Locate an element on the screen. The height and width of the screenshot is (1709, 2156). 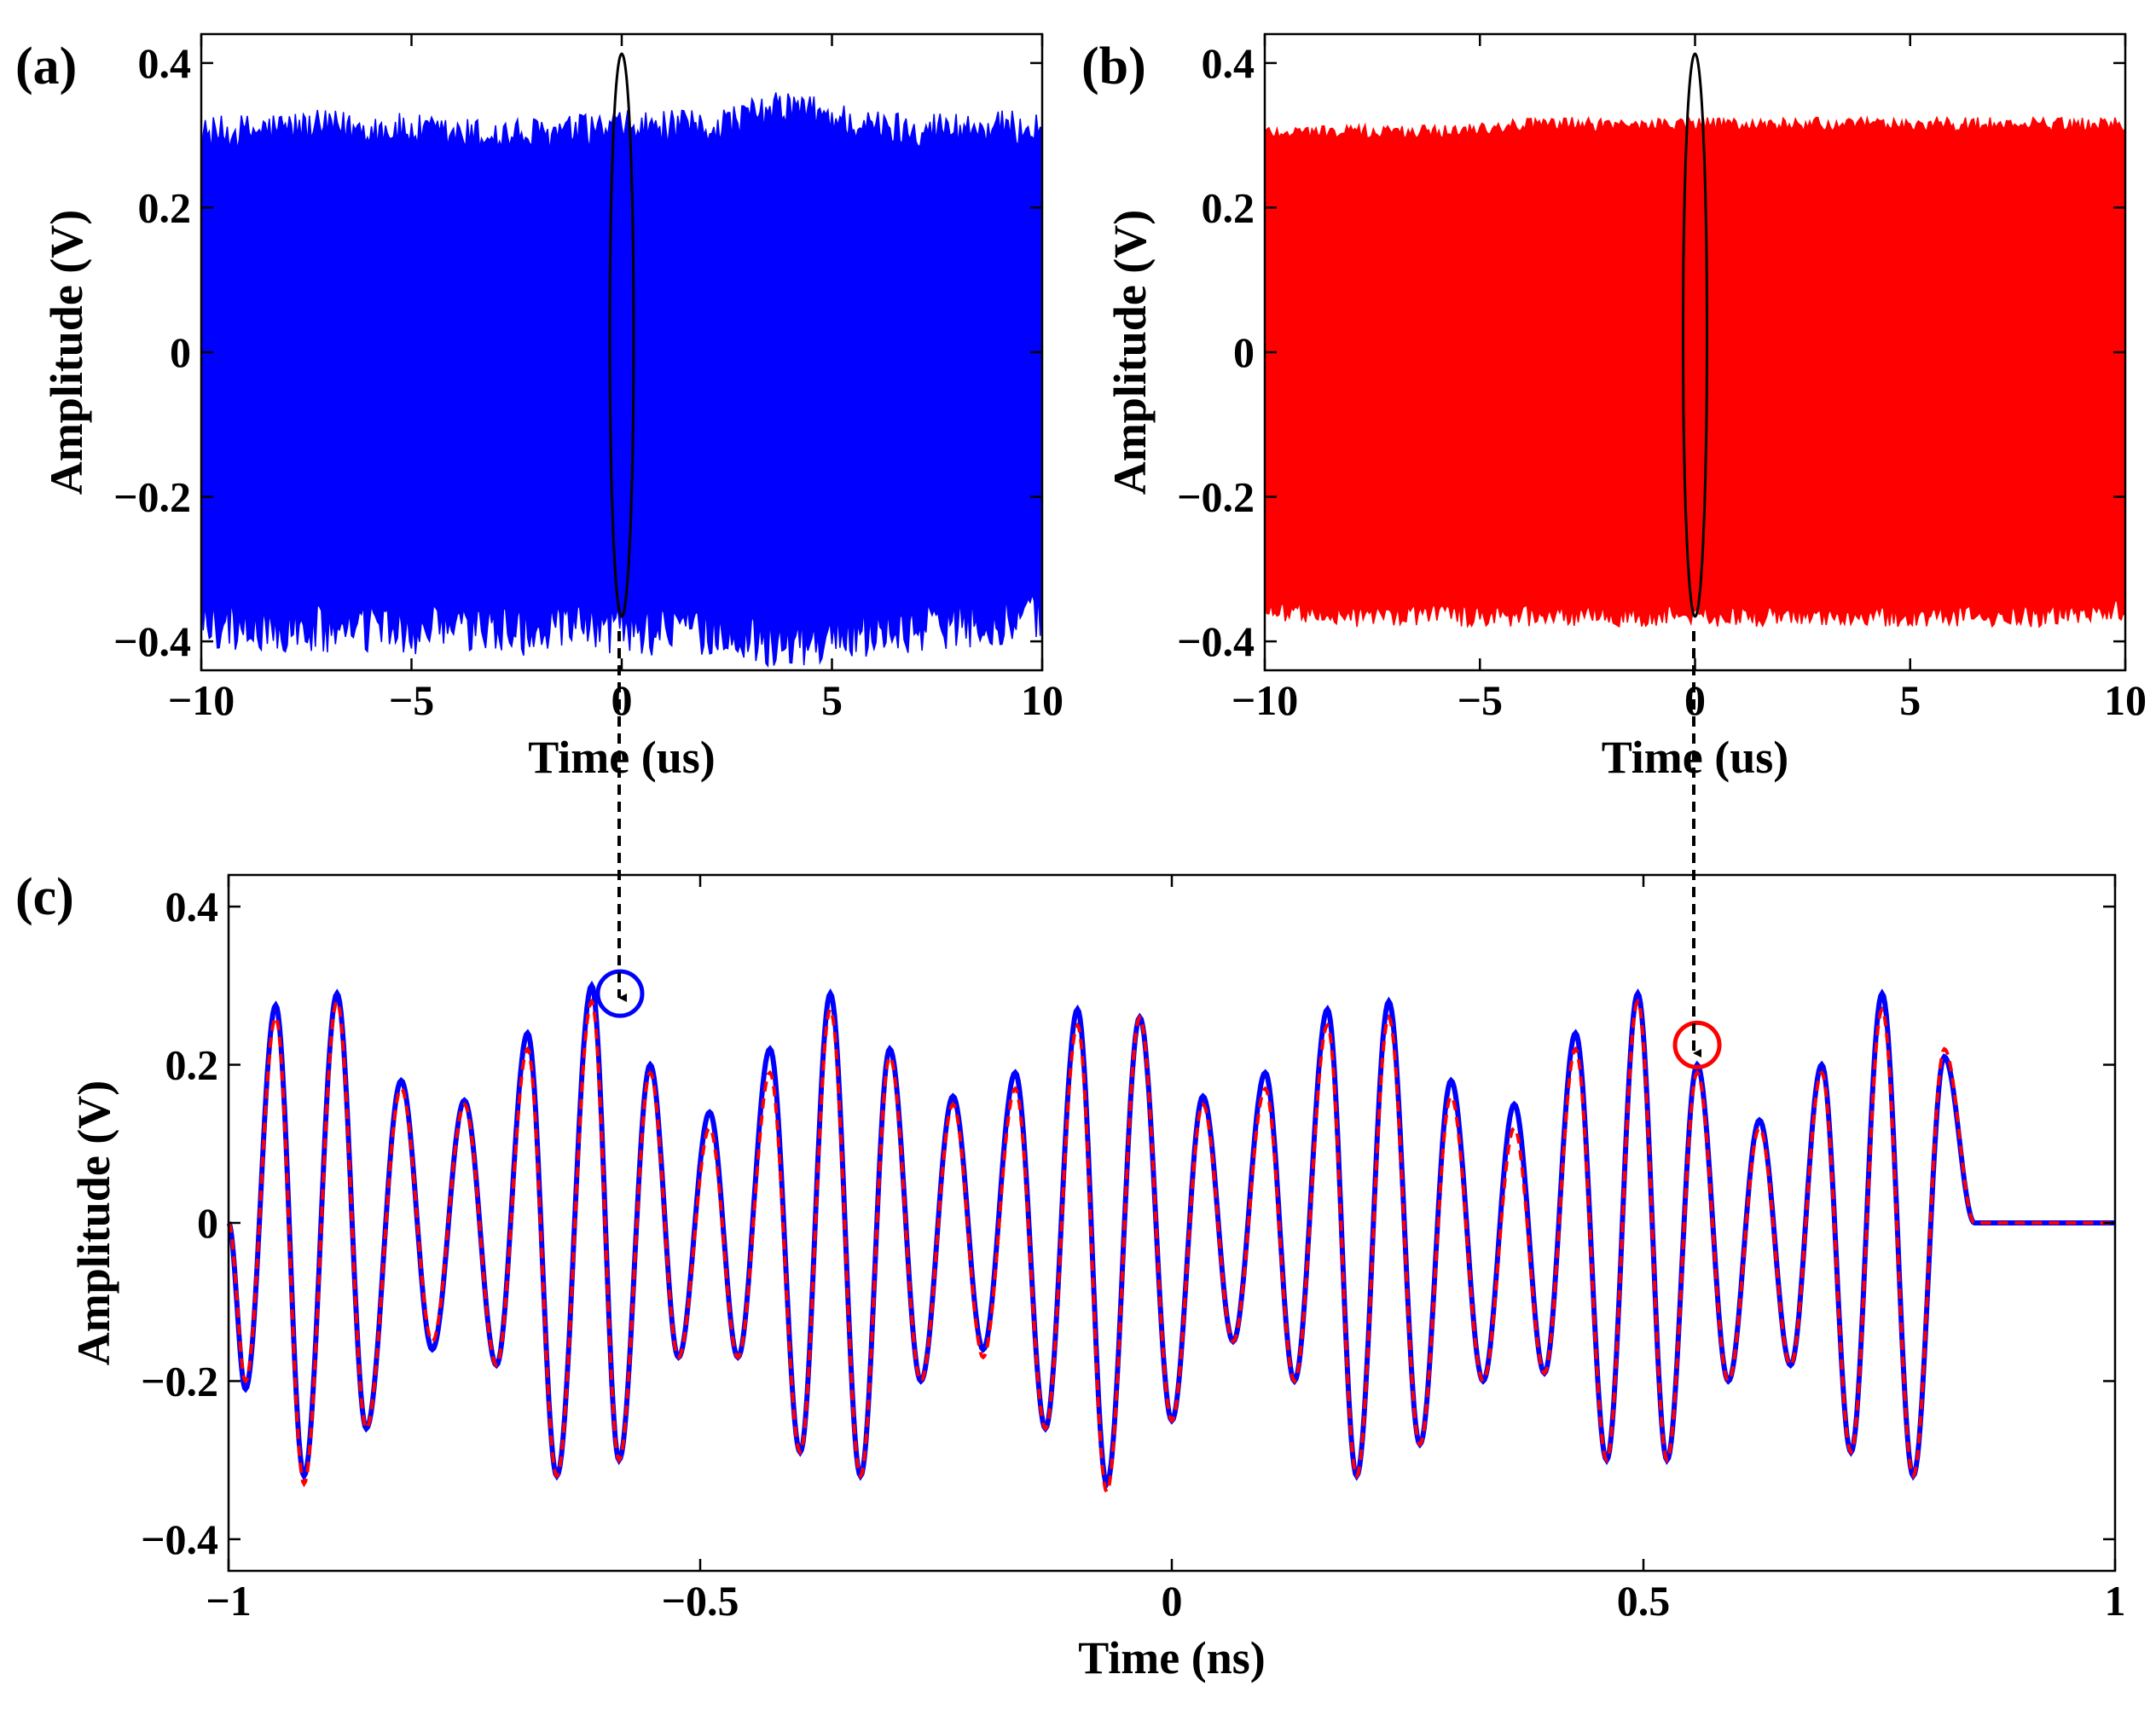
marker-circle-blue is located at coordinates (620, 994).